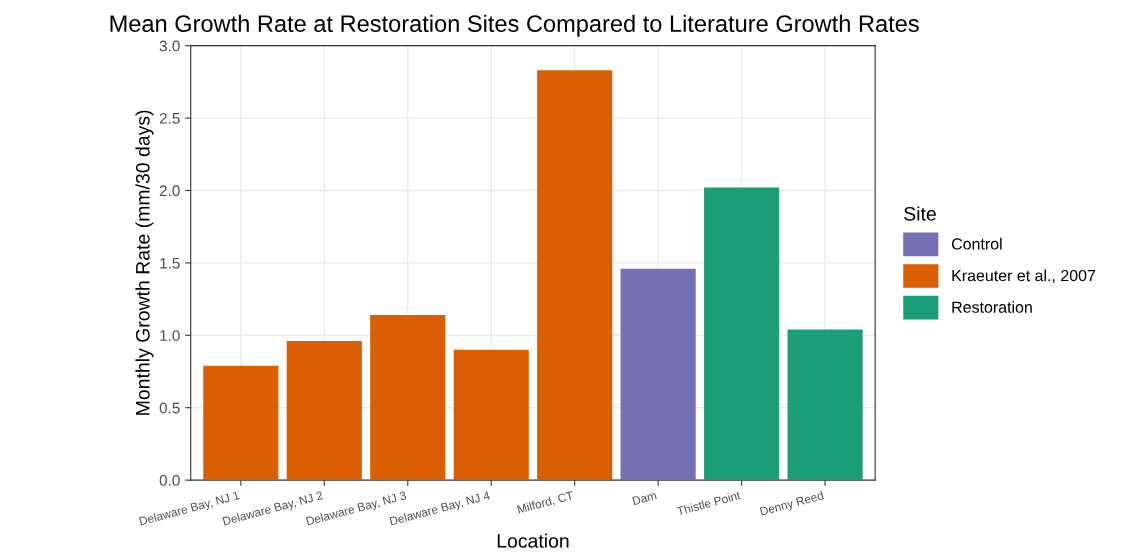 The image size is (1122, 557). I want to click on legend-label: Control, so click(976, 243).